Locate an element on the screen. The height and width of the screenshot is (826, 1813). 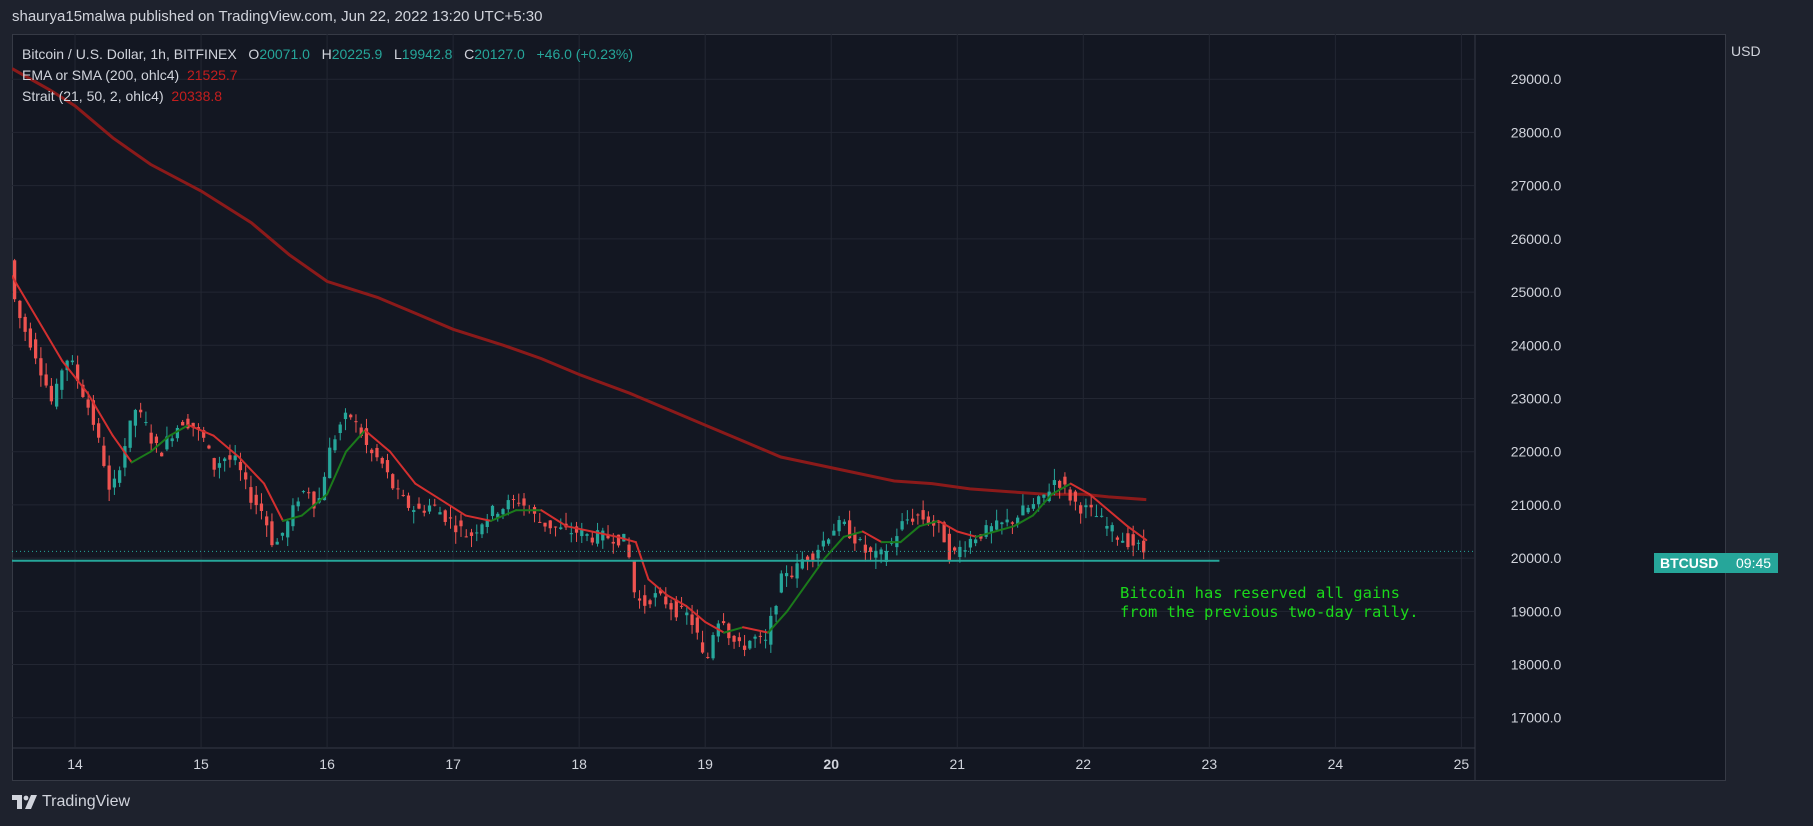
support-level is located at coordinates (743, 556).